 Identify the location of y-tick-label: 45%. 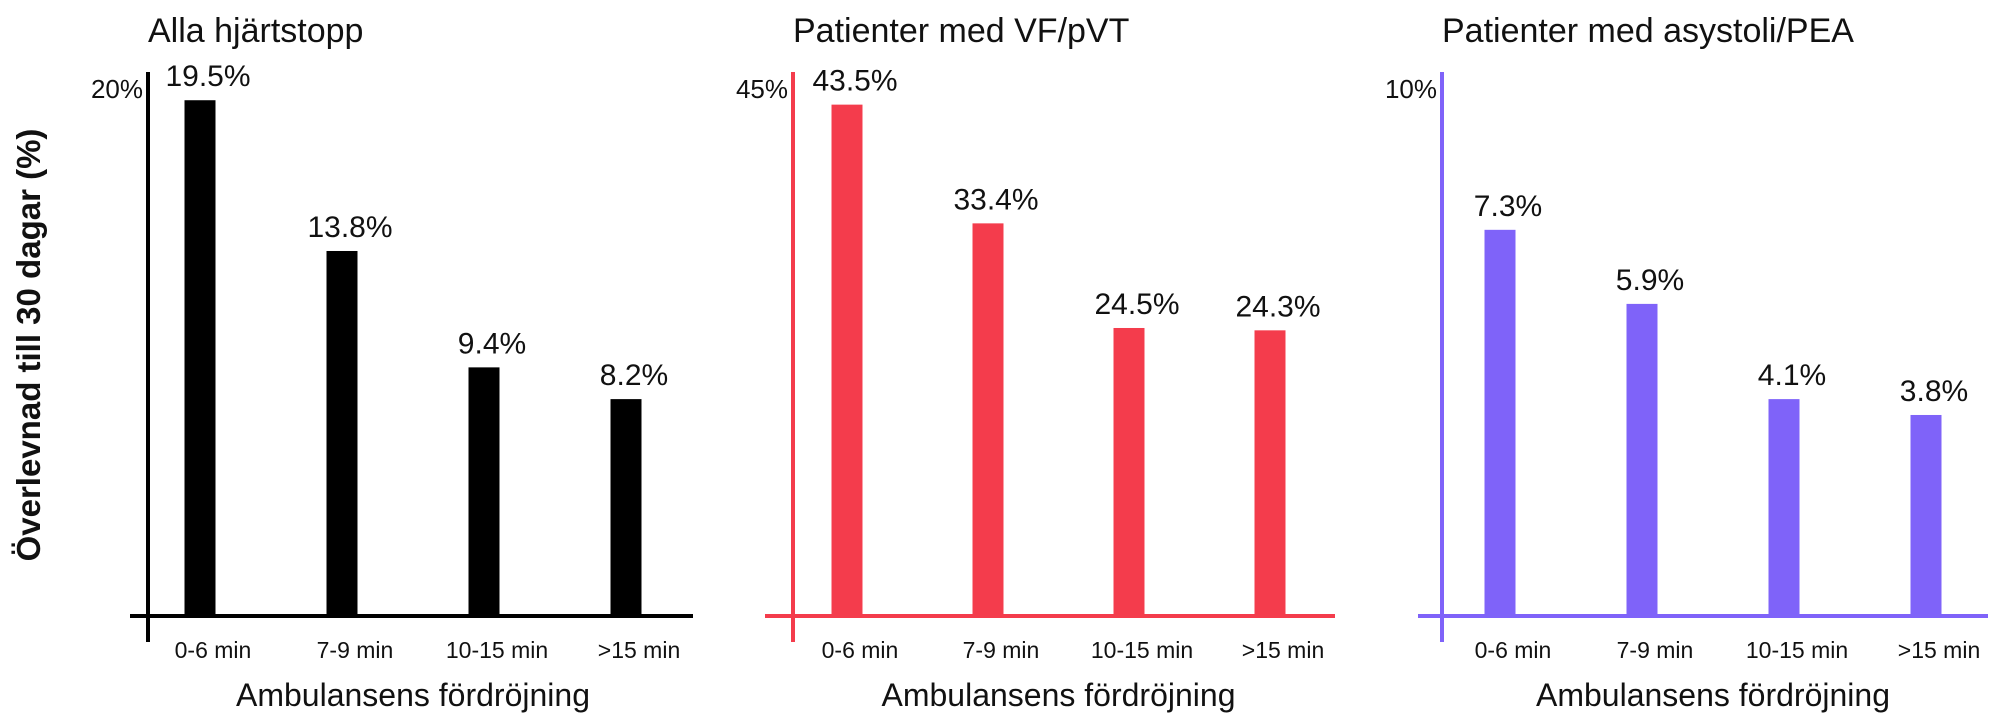
(762, 89).